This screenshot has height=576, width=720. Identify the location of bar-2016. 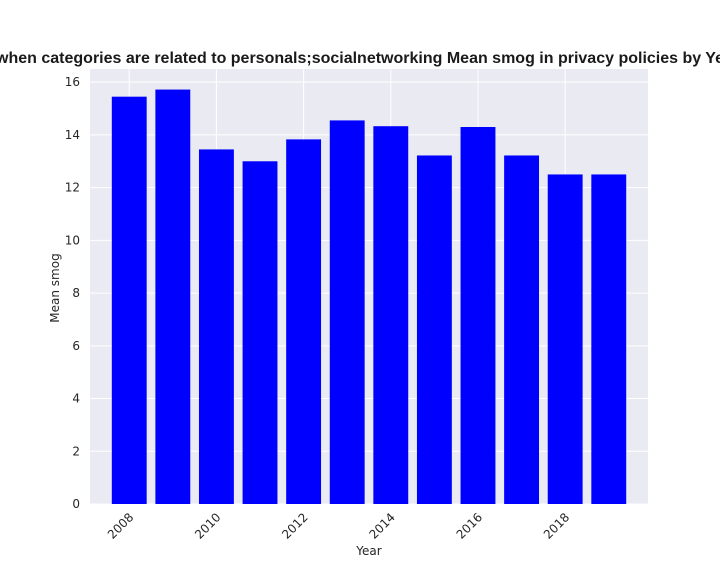
(478, 315).